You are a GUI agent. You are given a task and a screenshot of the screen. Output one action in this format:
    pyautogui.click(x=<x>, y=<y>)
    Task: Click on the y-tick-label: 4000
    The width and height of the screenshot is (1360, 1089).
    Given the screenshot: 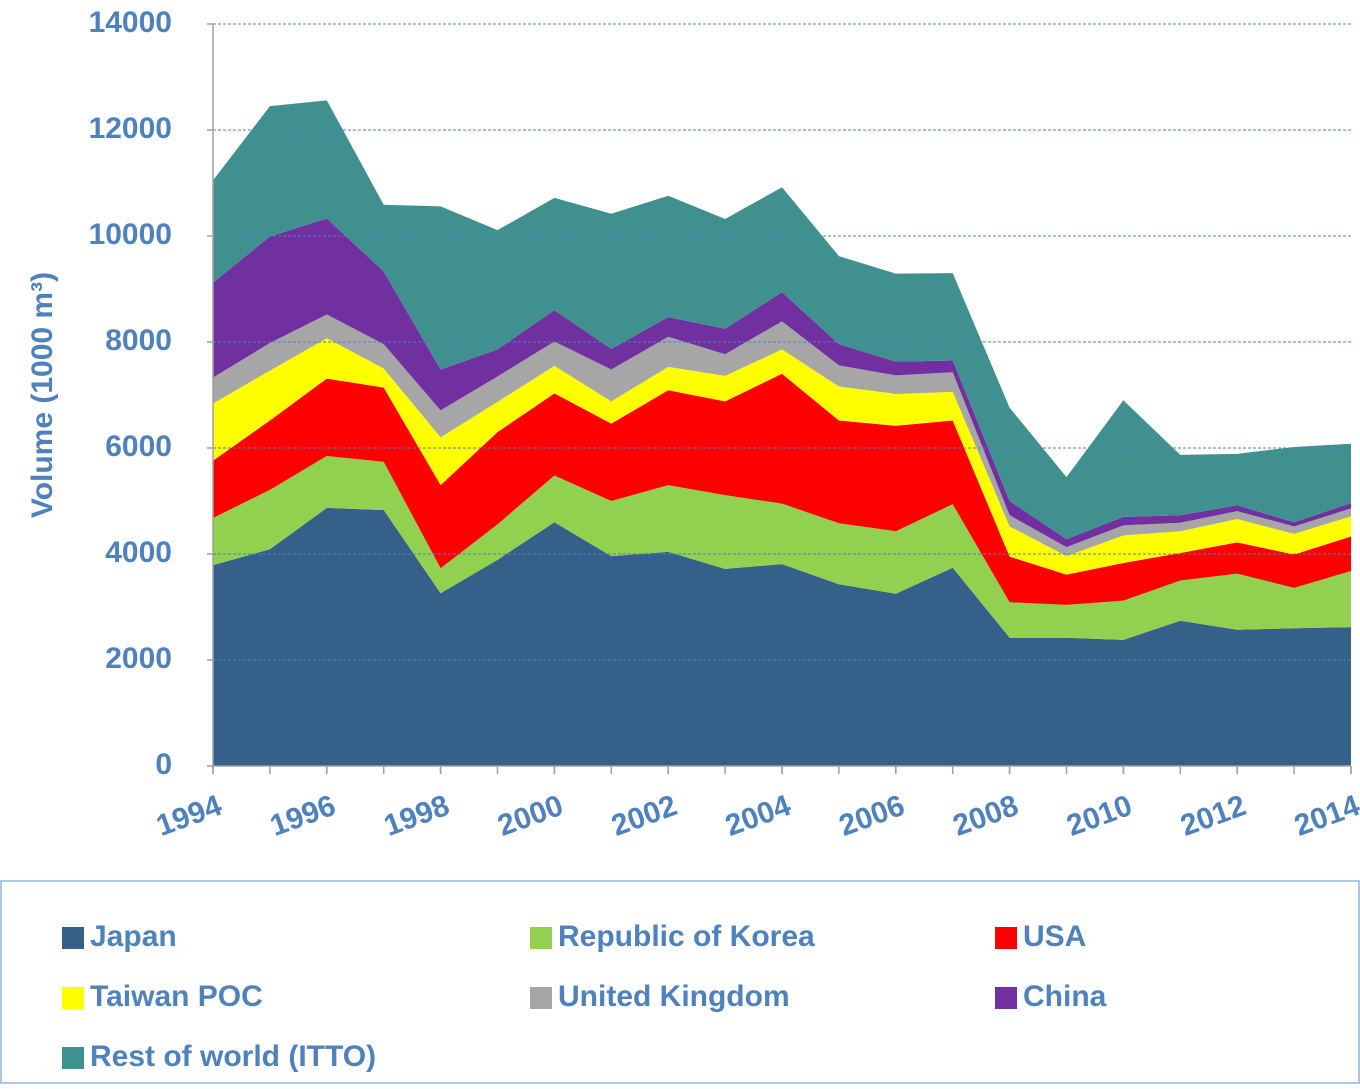 What is the action you would take?
    pyautogui.click(x=138, y=552)
    